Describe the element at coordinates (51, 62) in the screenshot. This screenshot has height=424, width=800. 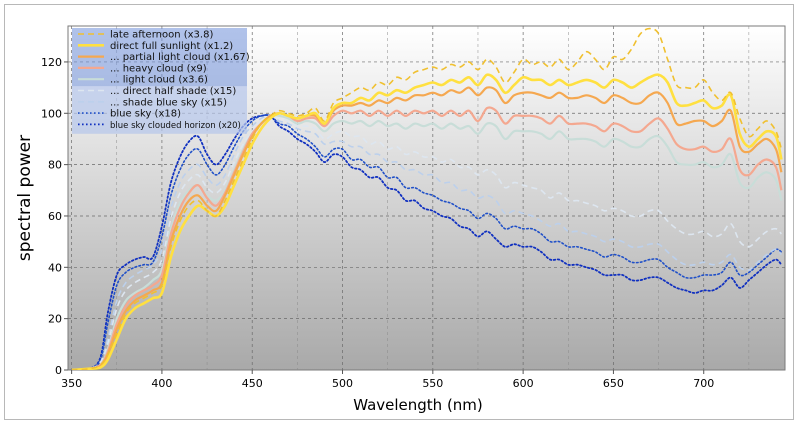
I see `y-tick-label: 120` at that location.